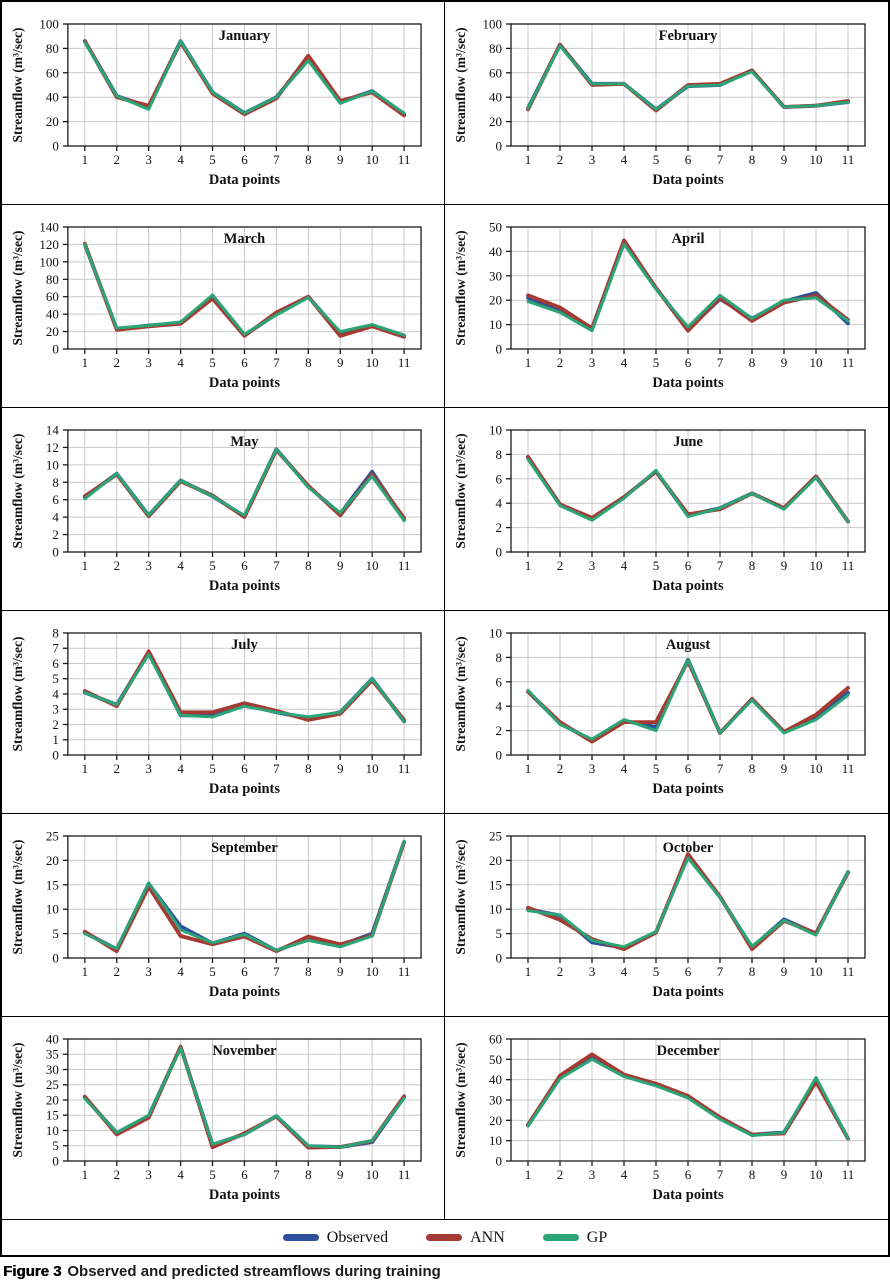 The image size is (890, 1284). Describe the element at coordinates (495, 836) in the screenshot. I see `svg-text: 25` at that location.